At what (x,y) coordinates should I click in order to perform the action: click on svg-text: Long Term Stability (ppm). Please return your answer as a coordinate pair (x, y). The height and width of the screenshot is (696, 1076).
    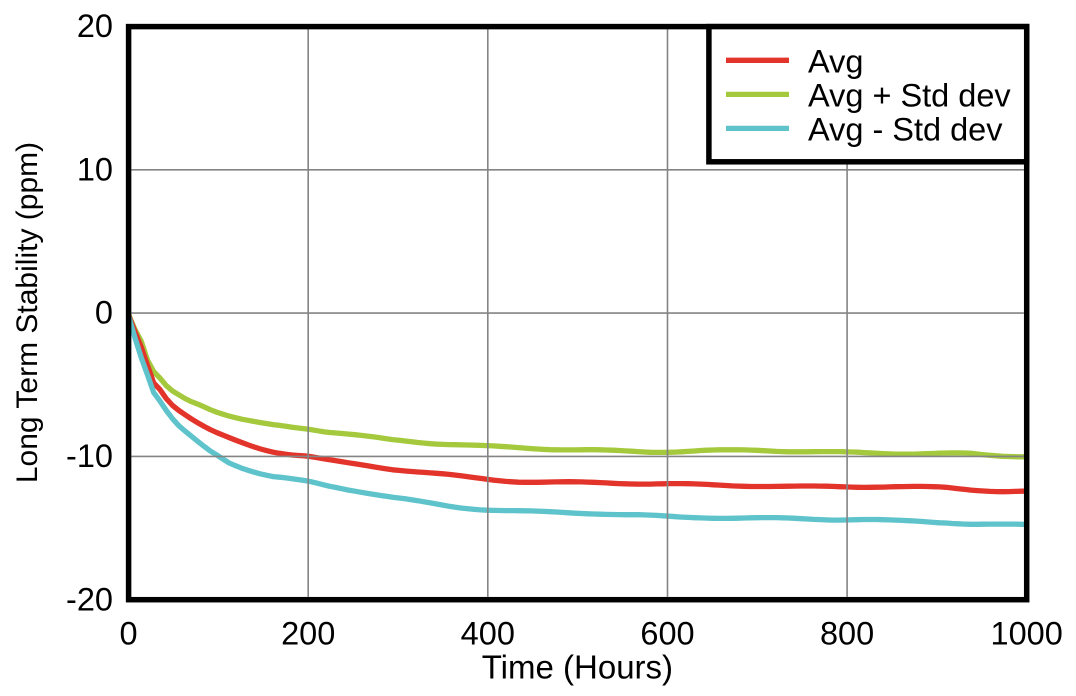
    Looking at the image, I should click on (27, 312).